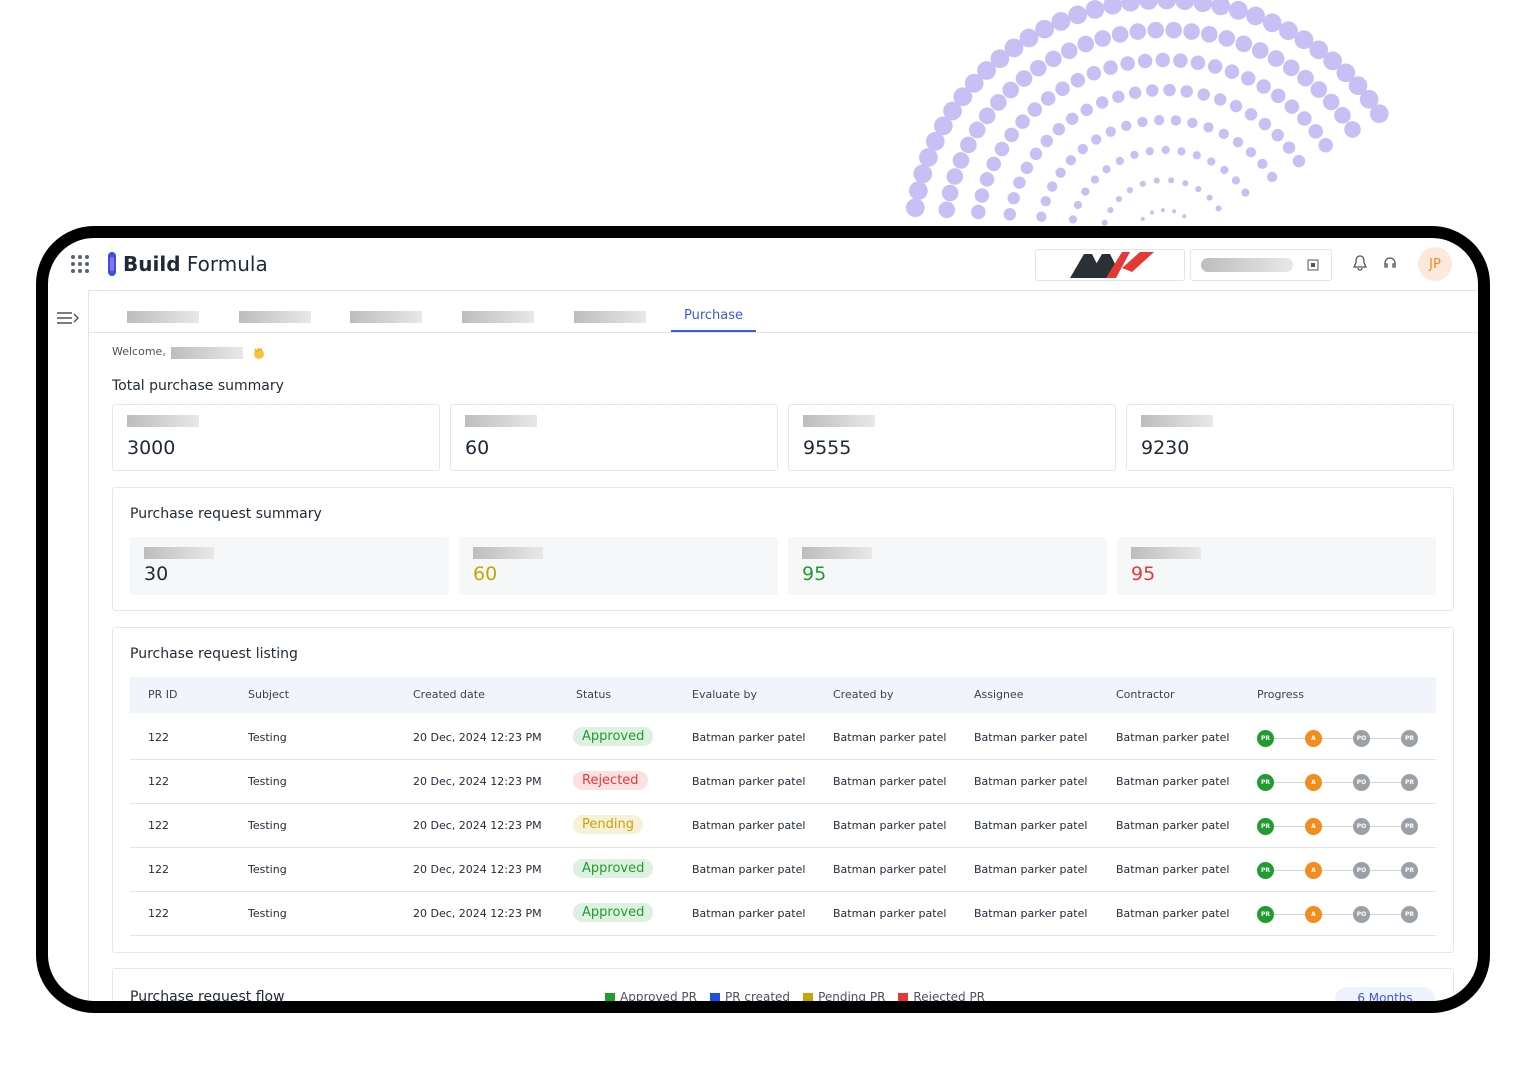  I want to click on range-select: 6 Months, so click(1385, 996).